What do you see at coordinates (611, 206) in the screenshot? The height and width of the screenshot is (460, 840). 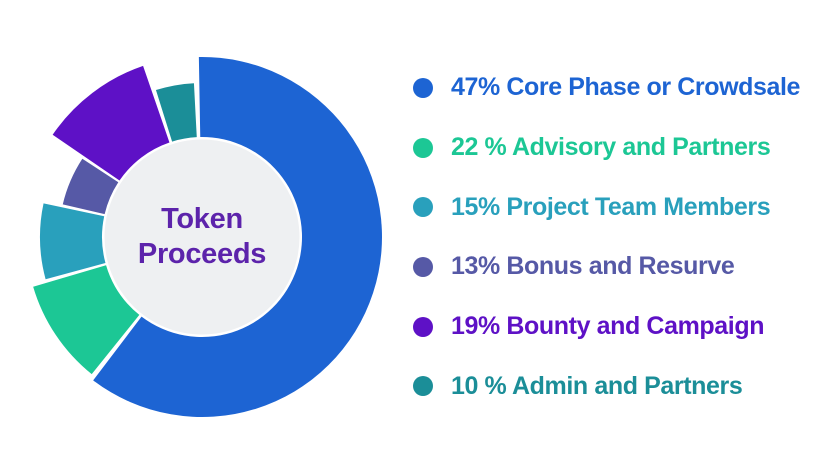 I see `legend-item-label: 15% Project Team Members` at bounding box center [611, 206].